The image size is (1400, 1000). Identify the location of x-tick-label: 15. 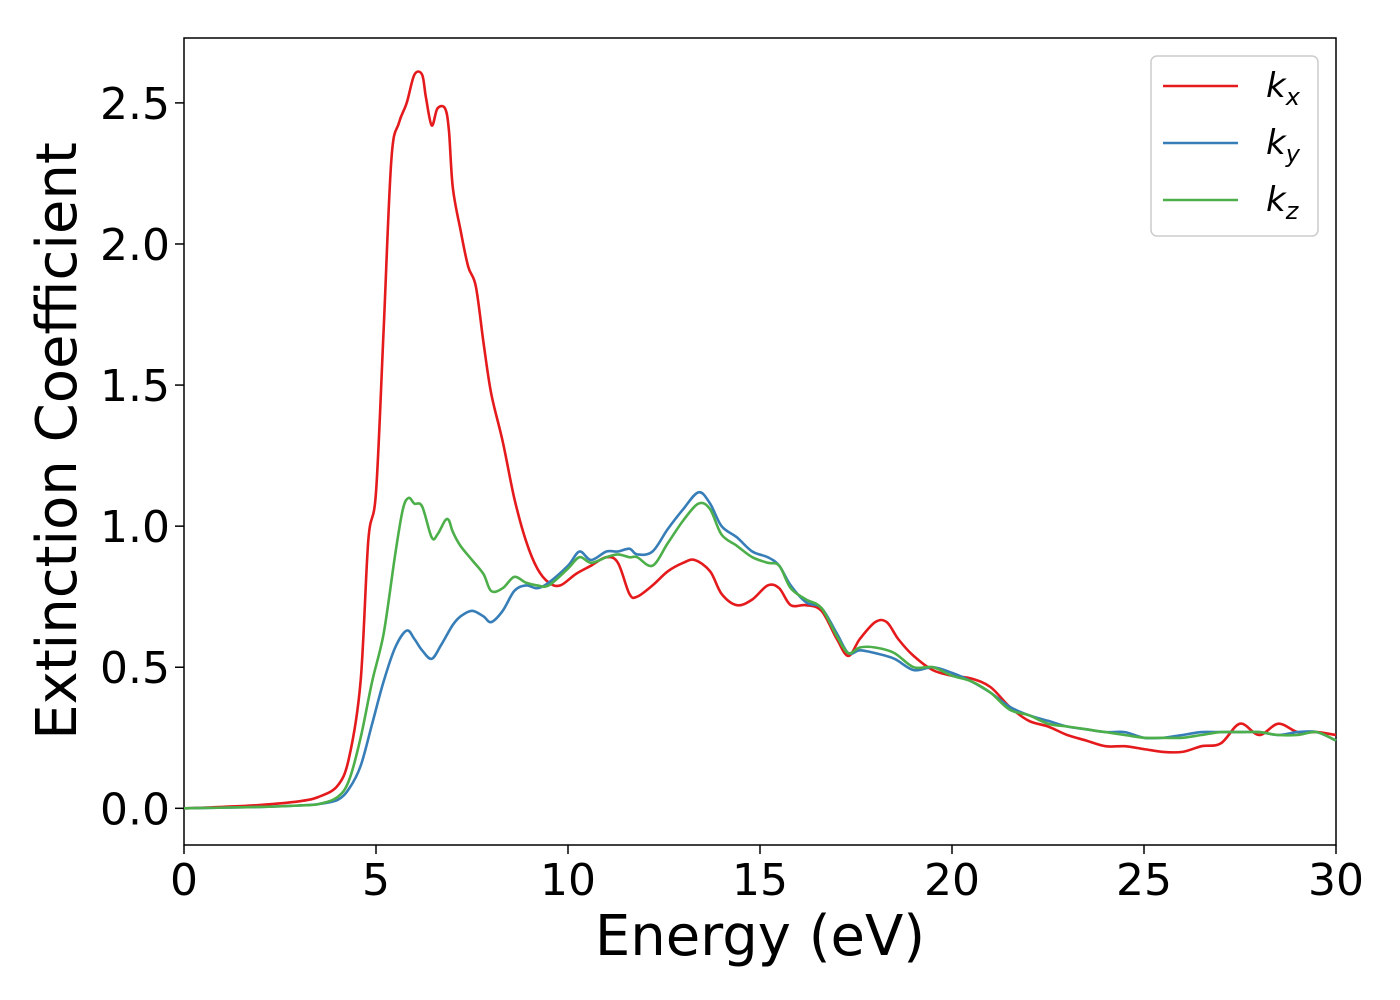
(760, 880).